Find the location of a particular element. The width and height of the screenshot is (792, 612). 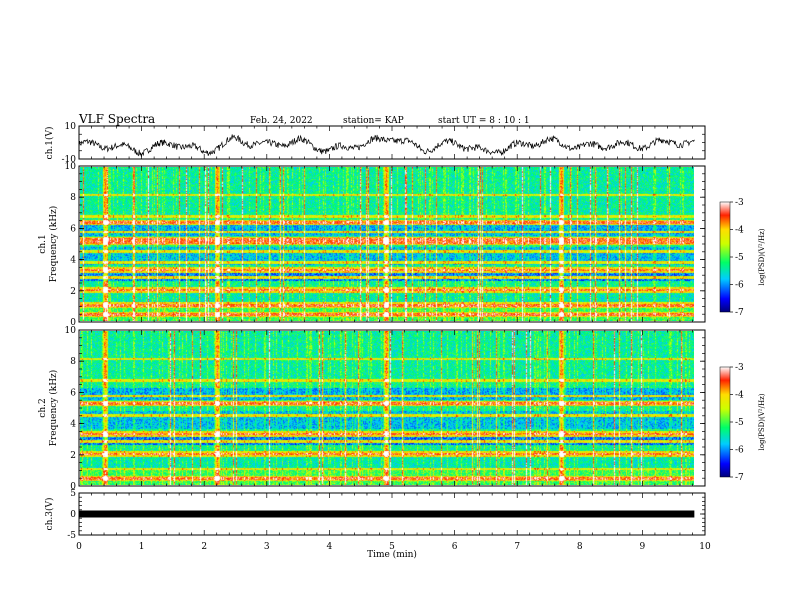

ch3-waveform-trace is located at coordinates (387, 514).